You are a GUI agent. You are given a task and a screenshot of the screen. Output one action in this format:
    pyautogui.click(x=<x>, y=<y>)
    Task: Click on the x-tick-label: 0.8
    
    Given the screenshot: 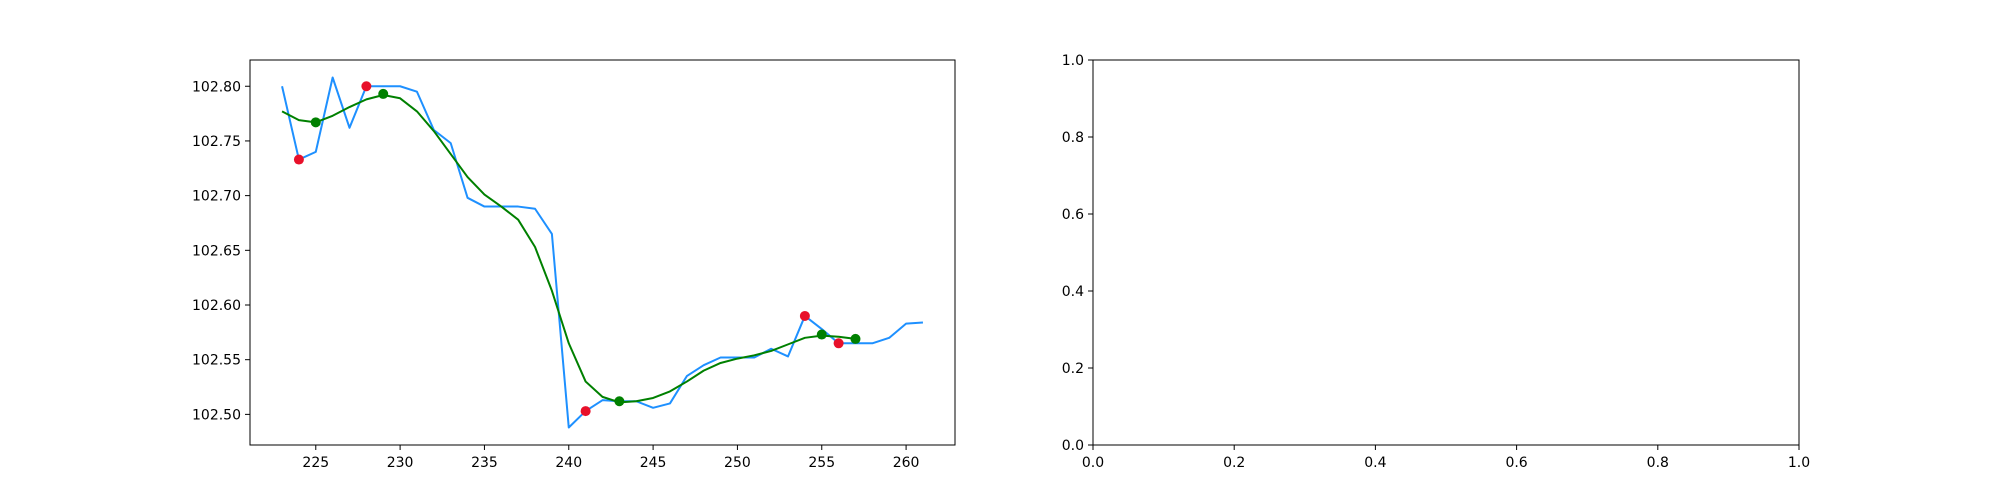 What is the action you would take?
    pyautogui.click(x=1658, y=463)
    